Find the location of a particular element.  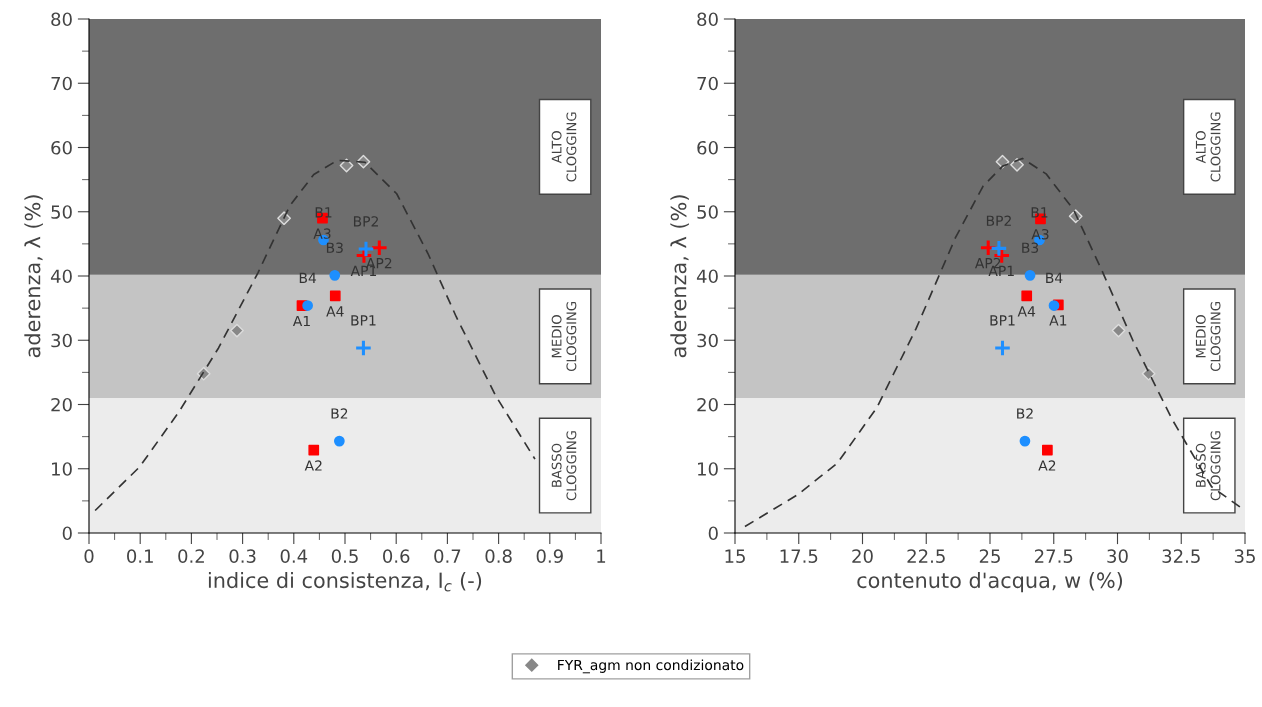

x-tick-label: 0.4 is located at coordinates (294, 556).